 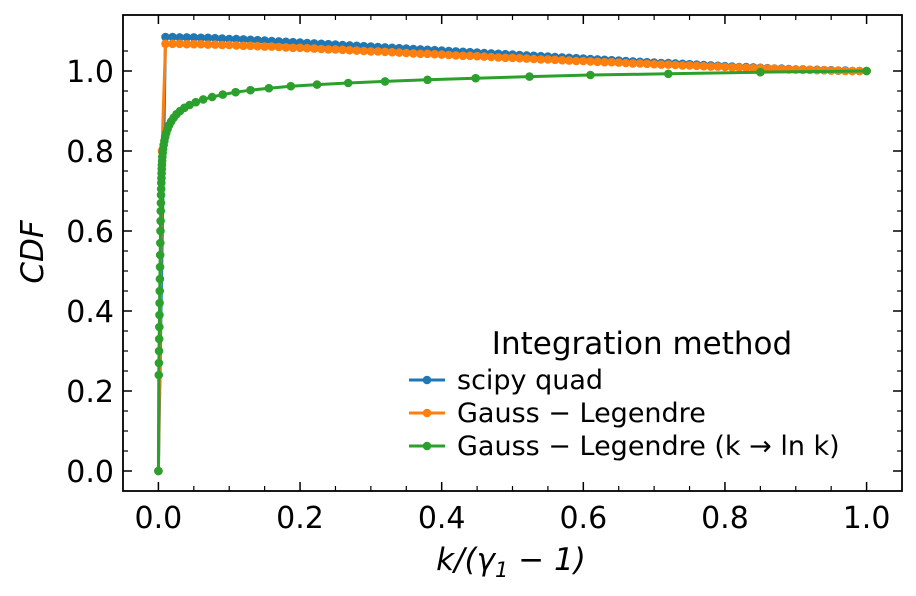 What do you see at coordinates (511, 562) in the screenshot?
I see `x-axis-label: k/(γ1 − 1)` at bounding box center [511, 562].